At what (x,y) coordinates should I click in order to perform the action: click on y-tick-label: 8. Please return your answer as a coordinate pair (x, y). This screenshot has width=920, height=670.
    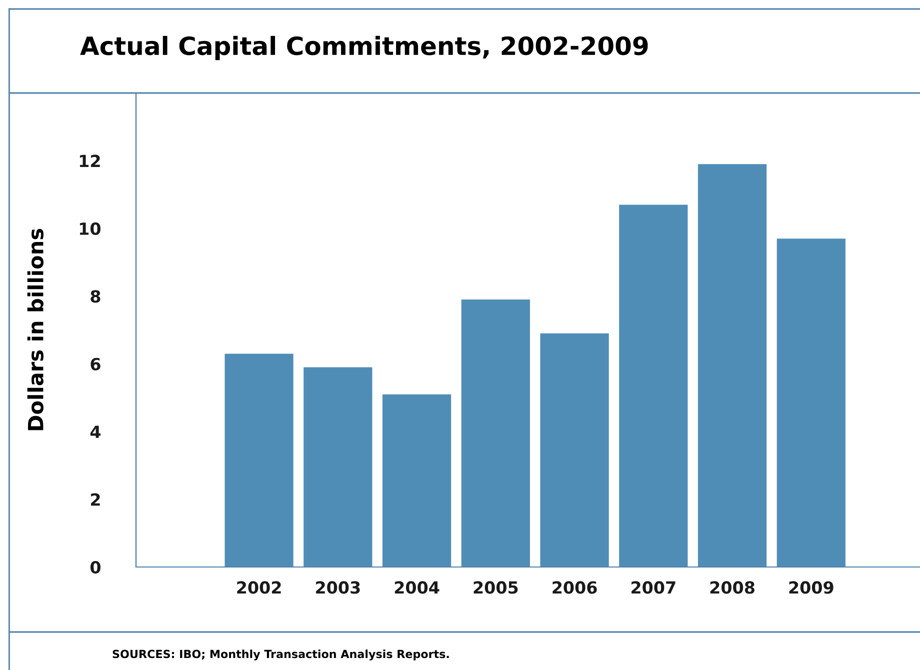
    Looking at the image, I should click on (95, 296).